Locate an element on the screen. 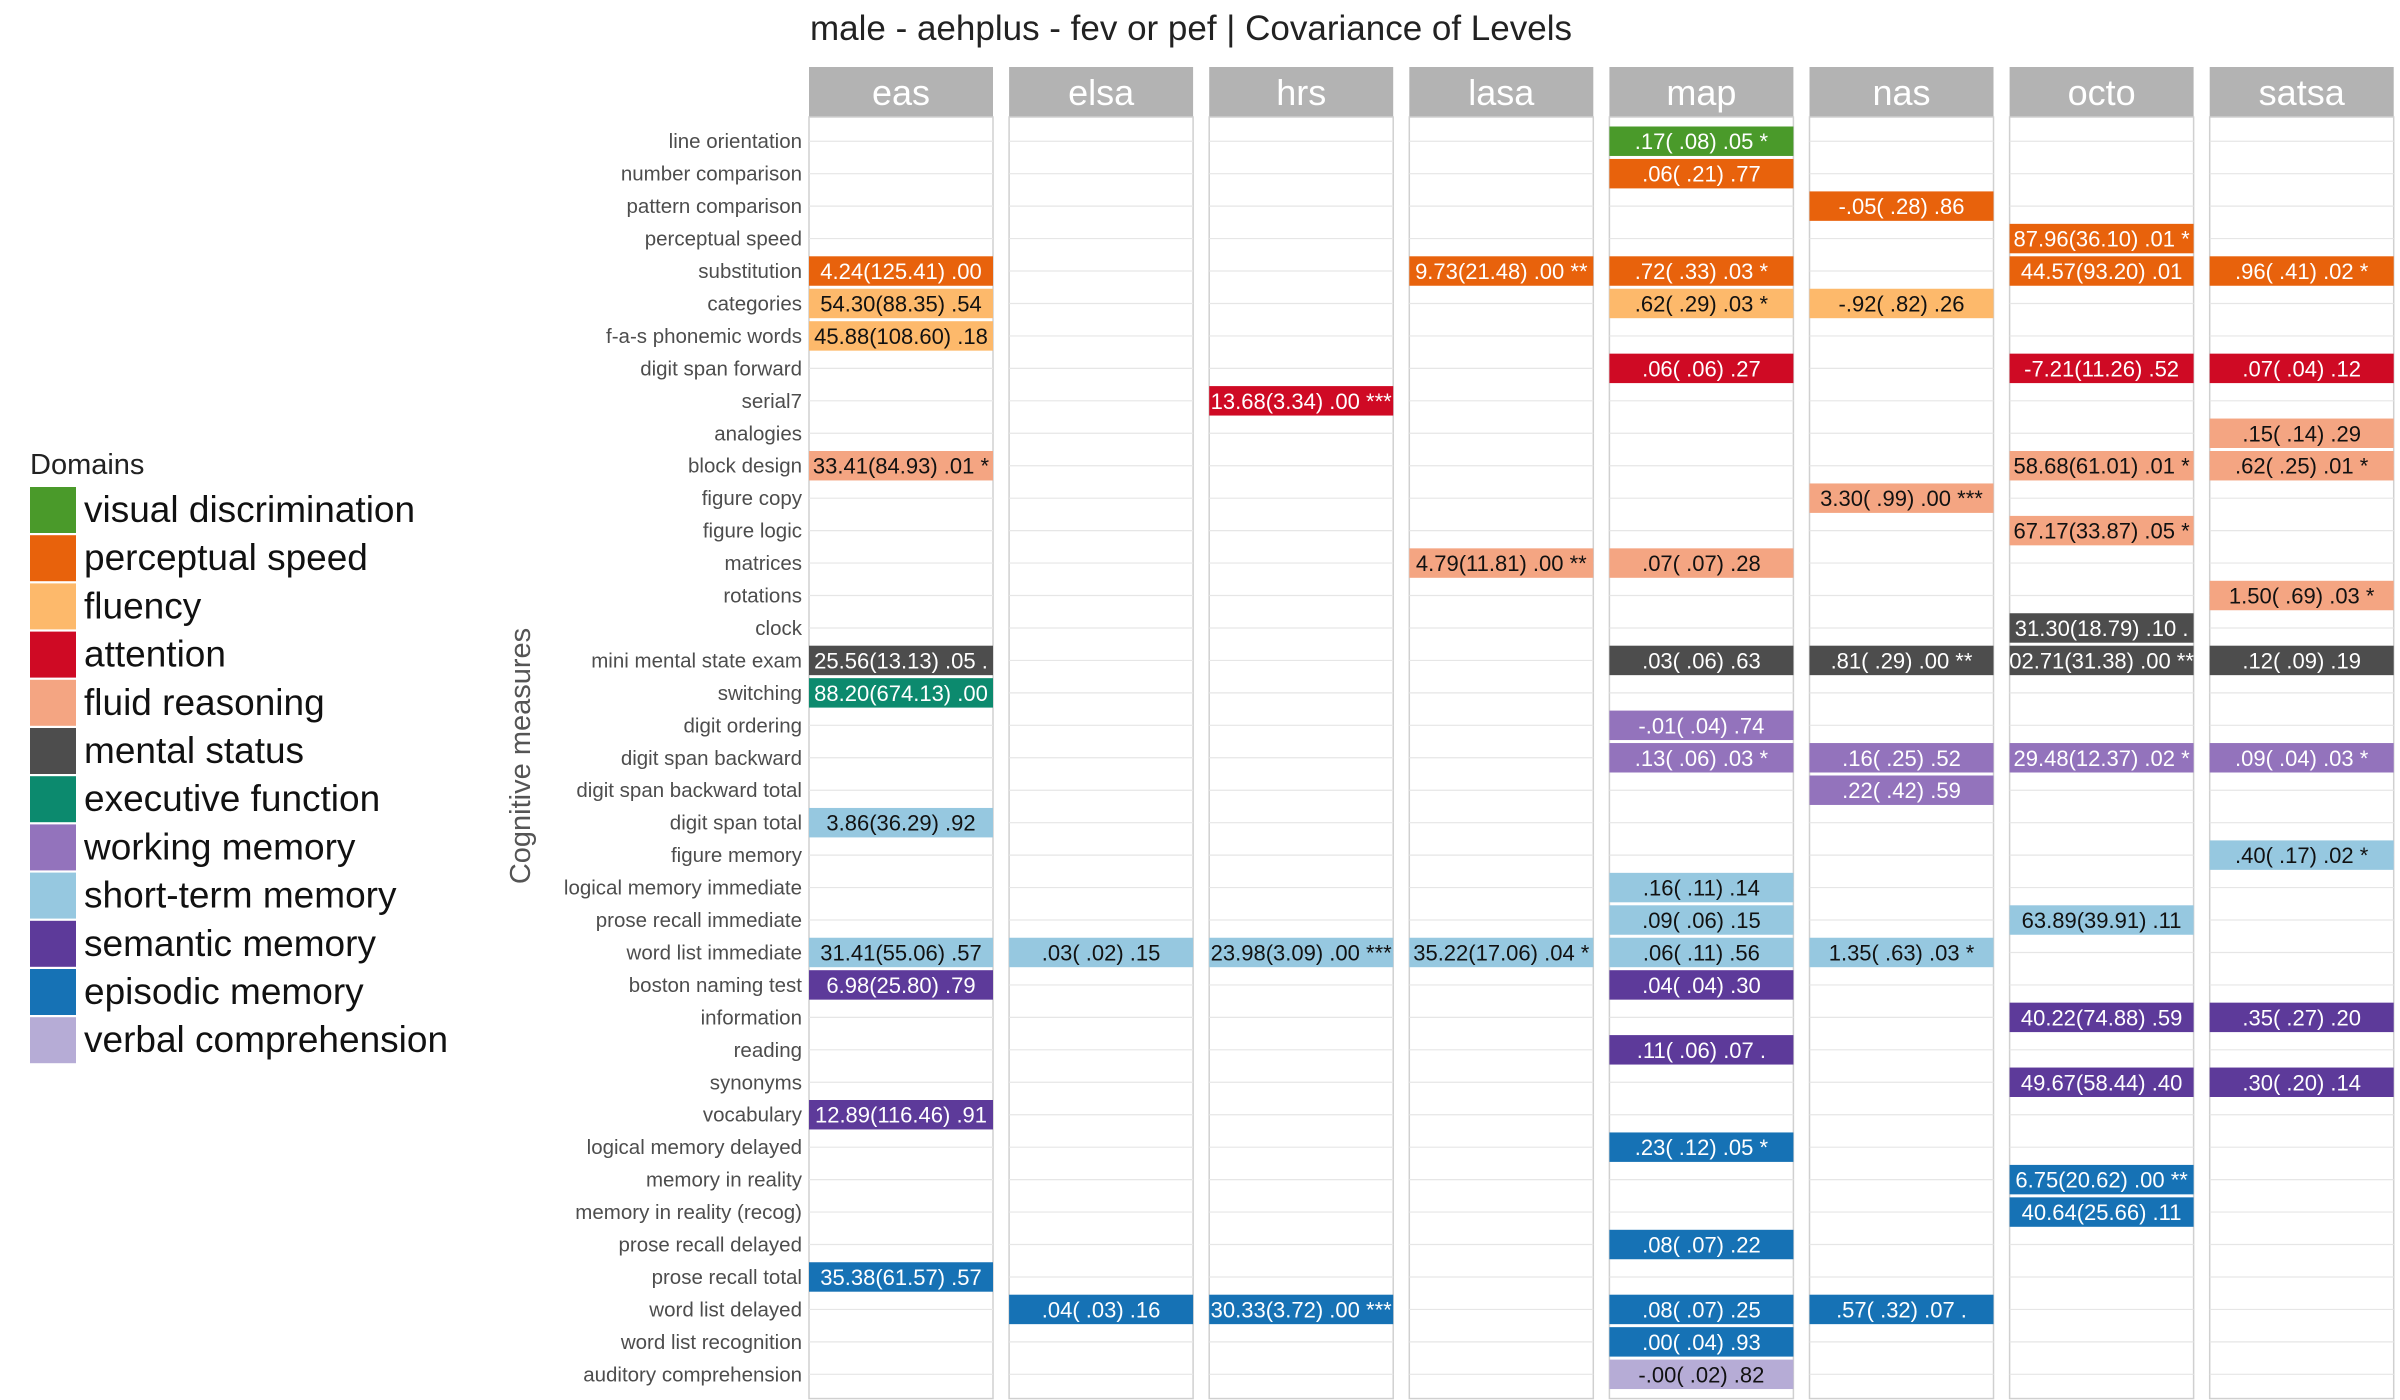  cell-eas-substitution: 4.24(125.41) .00 is located at coordinates (901, 271).